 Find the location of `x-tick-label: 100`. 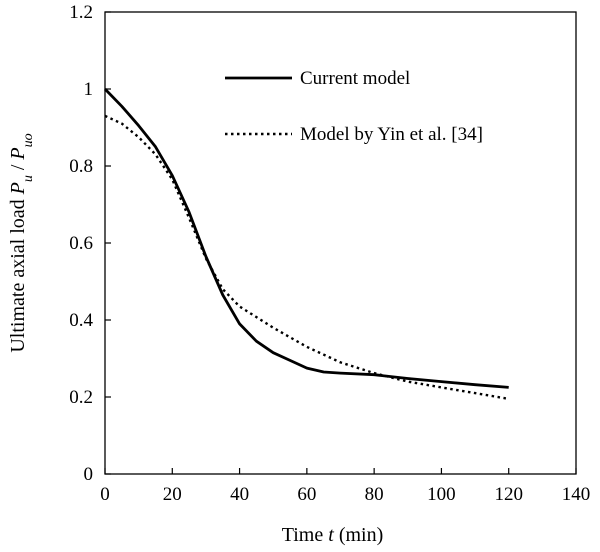

x-tick-label: 100 is located at coordinates (441, 494).